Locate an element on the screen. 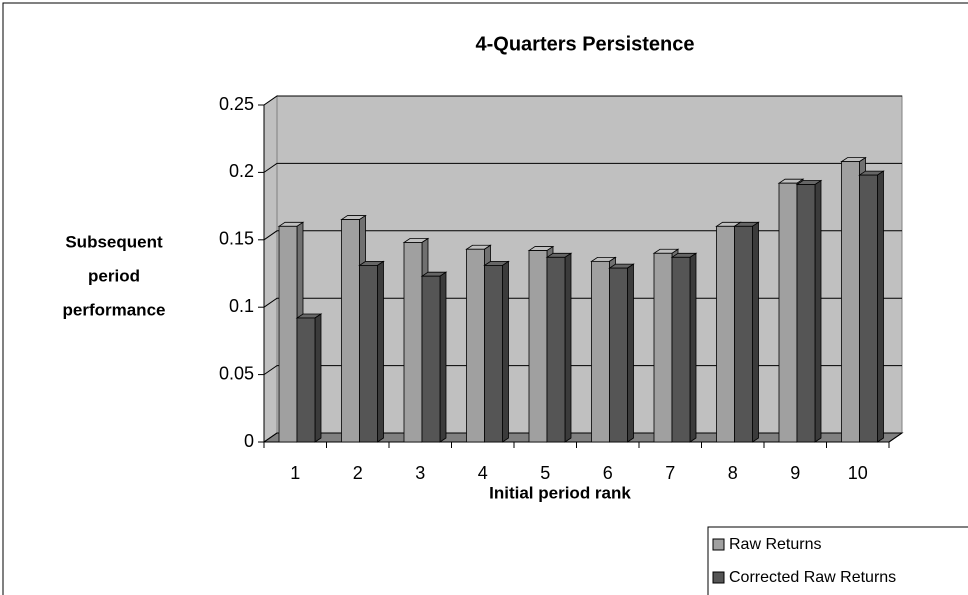 This screenshot has height=595, width=968. x-tick-label: 9 is located at coordinates (795, 473).